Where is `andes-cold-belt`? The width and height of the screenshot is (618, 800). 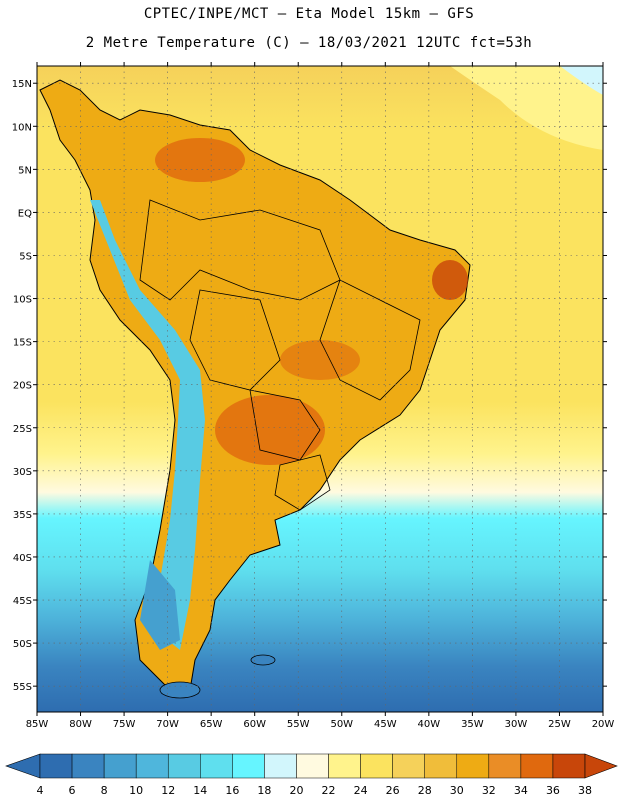
andes-cold-belt is located at coordinates (147, 425).